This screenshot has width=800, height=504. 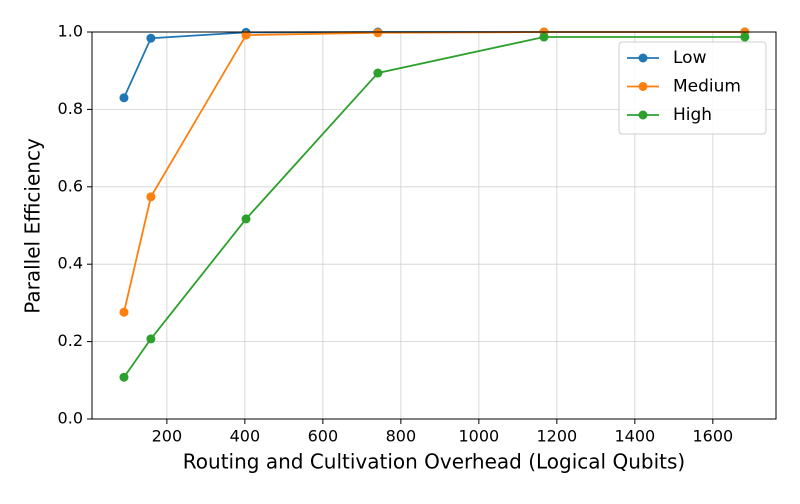 What do you see at coordinates (70, 263) in the screenshot?
I see `y-tick-label: 0.4` at bounding box center [70, 263].